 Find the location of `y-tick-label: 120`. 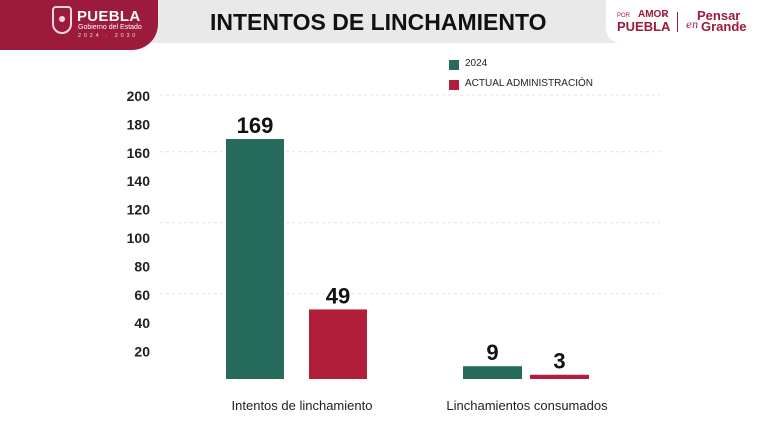

y-tick-label: 120 is located at coordinates (139, 210).